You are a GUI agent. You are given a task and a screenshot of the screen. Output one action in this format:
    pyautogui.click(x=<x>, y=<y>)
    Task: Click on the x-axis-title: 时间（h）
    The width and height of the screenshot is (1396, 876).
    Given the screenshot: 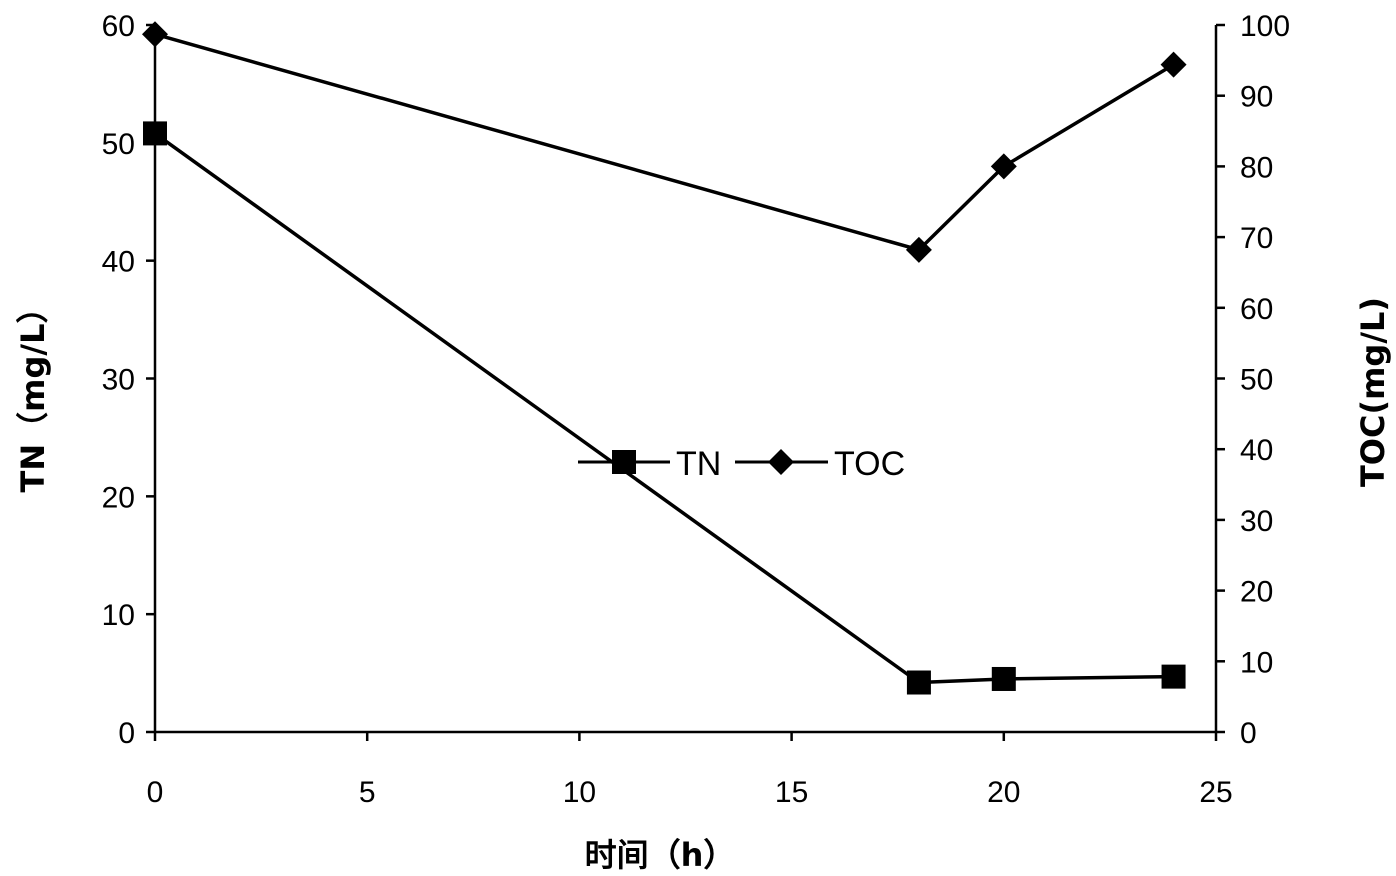 What is the action you would take?
    pyautogui.click(x=660, y=855)
    